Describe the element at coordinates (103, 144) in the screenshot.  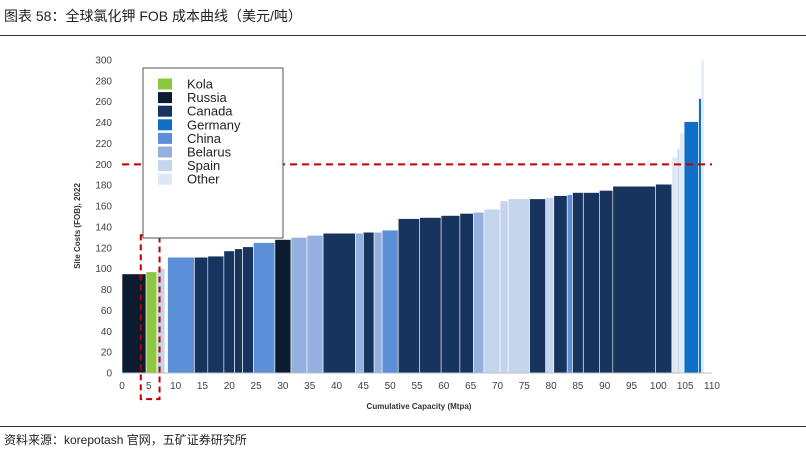
I see `y-tick-label: 220` at that location.